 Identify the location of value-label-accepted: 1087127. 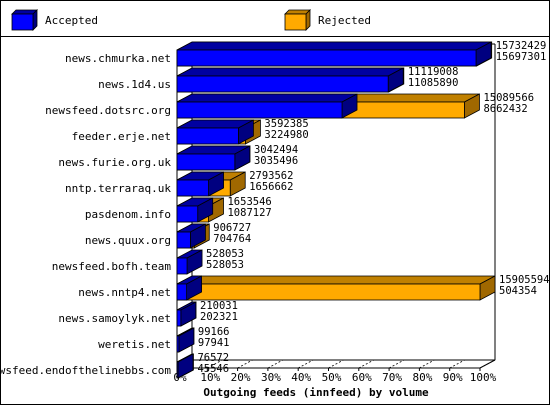
(249, 213).